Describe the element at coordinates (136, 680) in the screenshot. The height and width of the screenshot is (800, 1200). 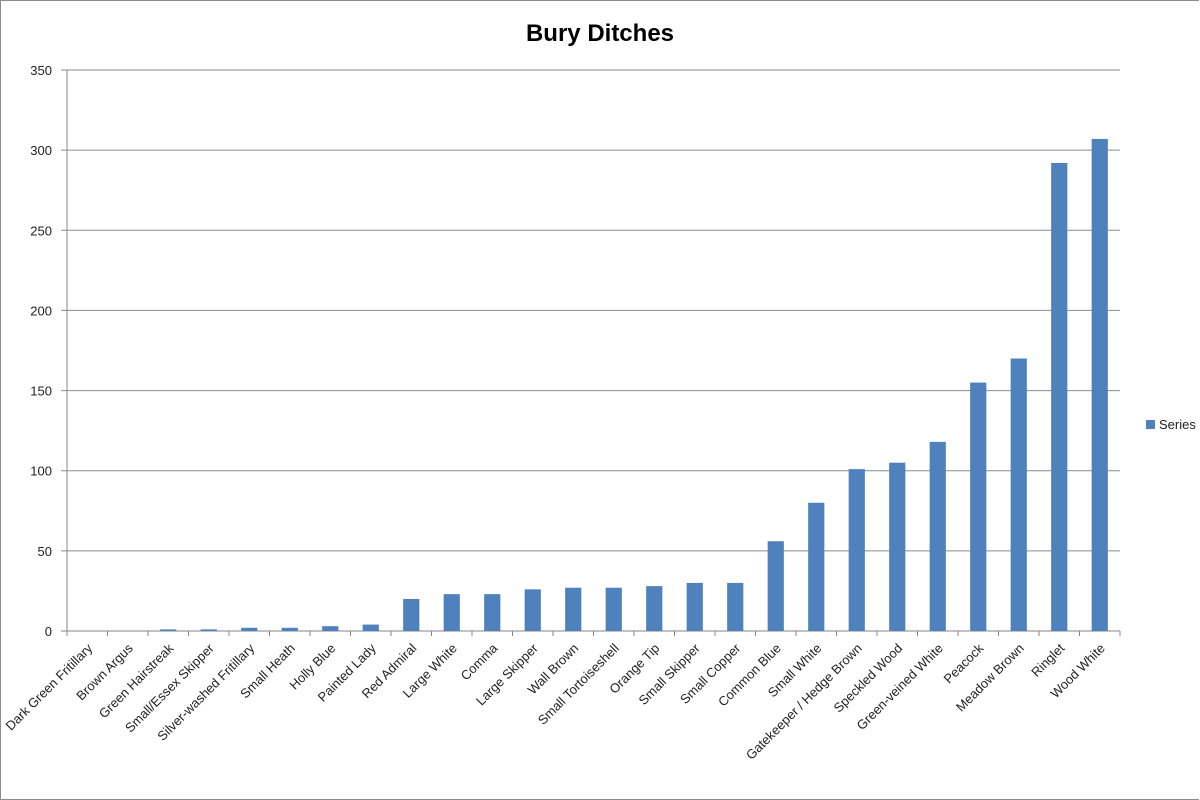
I see `x-tick-label: Green Hairstreak` at that location.